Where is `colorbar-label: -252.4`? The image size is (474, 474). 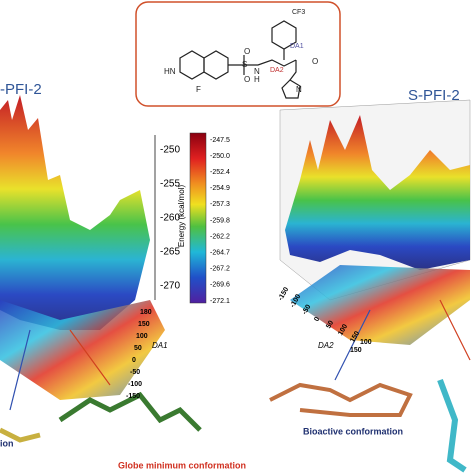
colorbar-label: -252.4 is located at coordinates (220, 172).